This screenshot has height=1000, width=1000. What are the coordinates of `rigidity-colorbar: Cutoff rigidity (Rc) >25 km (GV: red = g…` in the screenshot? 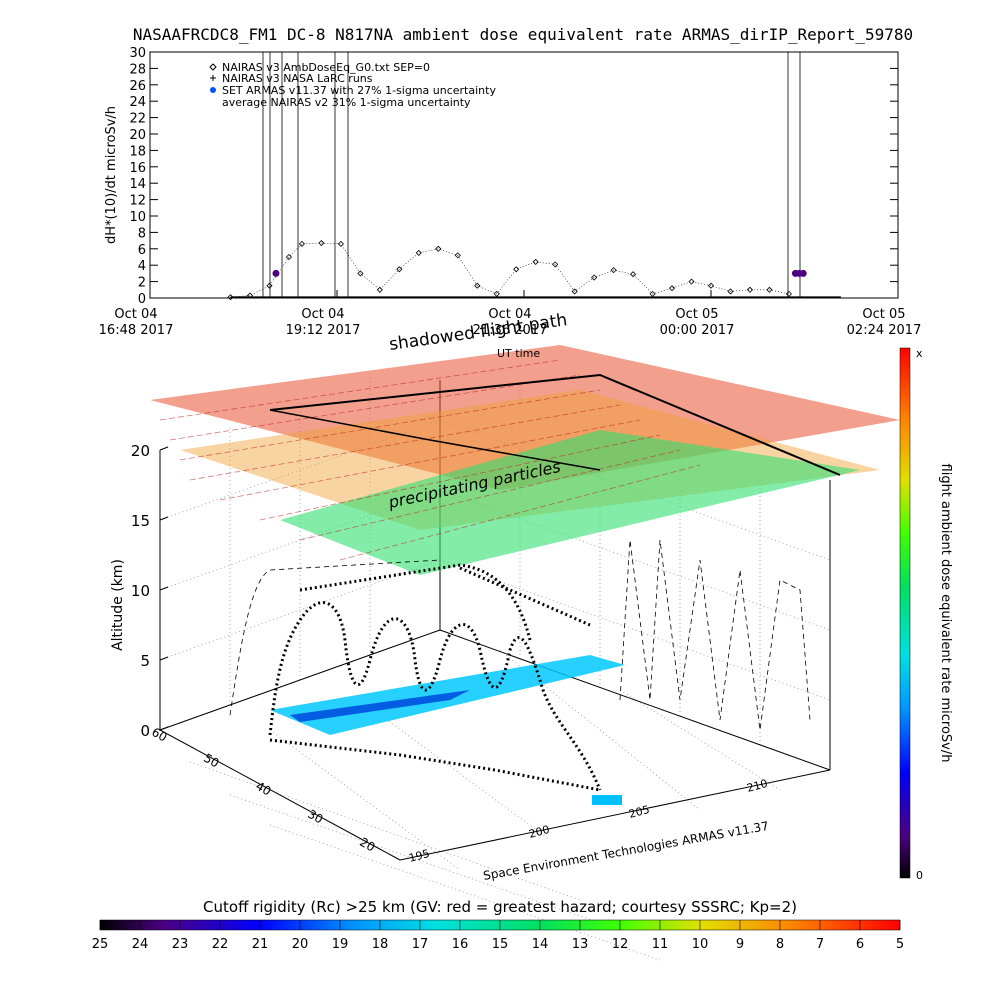 It's located at (498, 925).